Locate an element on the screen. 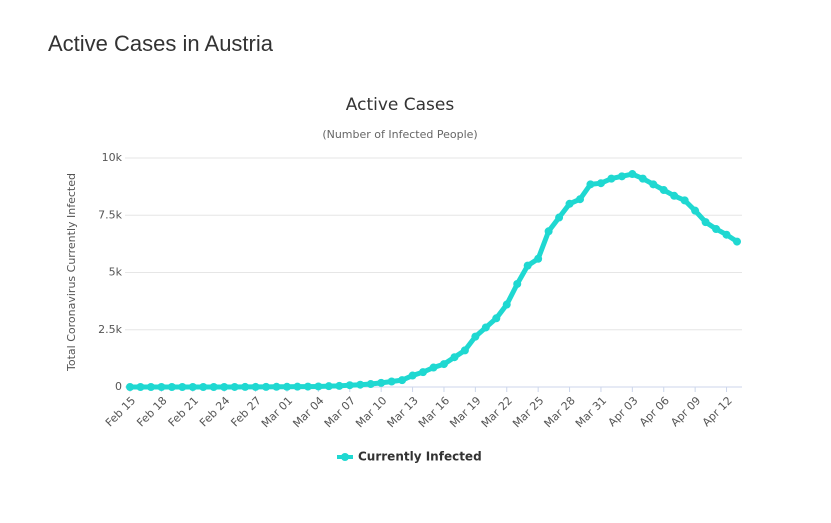 The height and width of the screenshot is (523, 831). x-tick-label: Feb 15 is located at coordinates (120, 411).